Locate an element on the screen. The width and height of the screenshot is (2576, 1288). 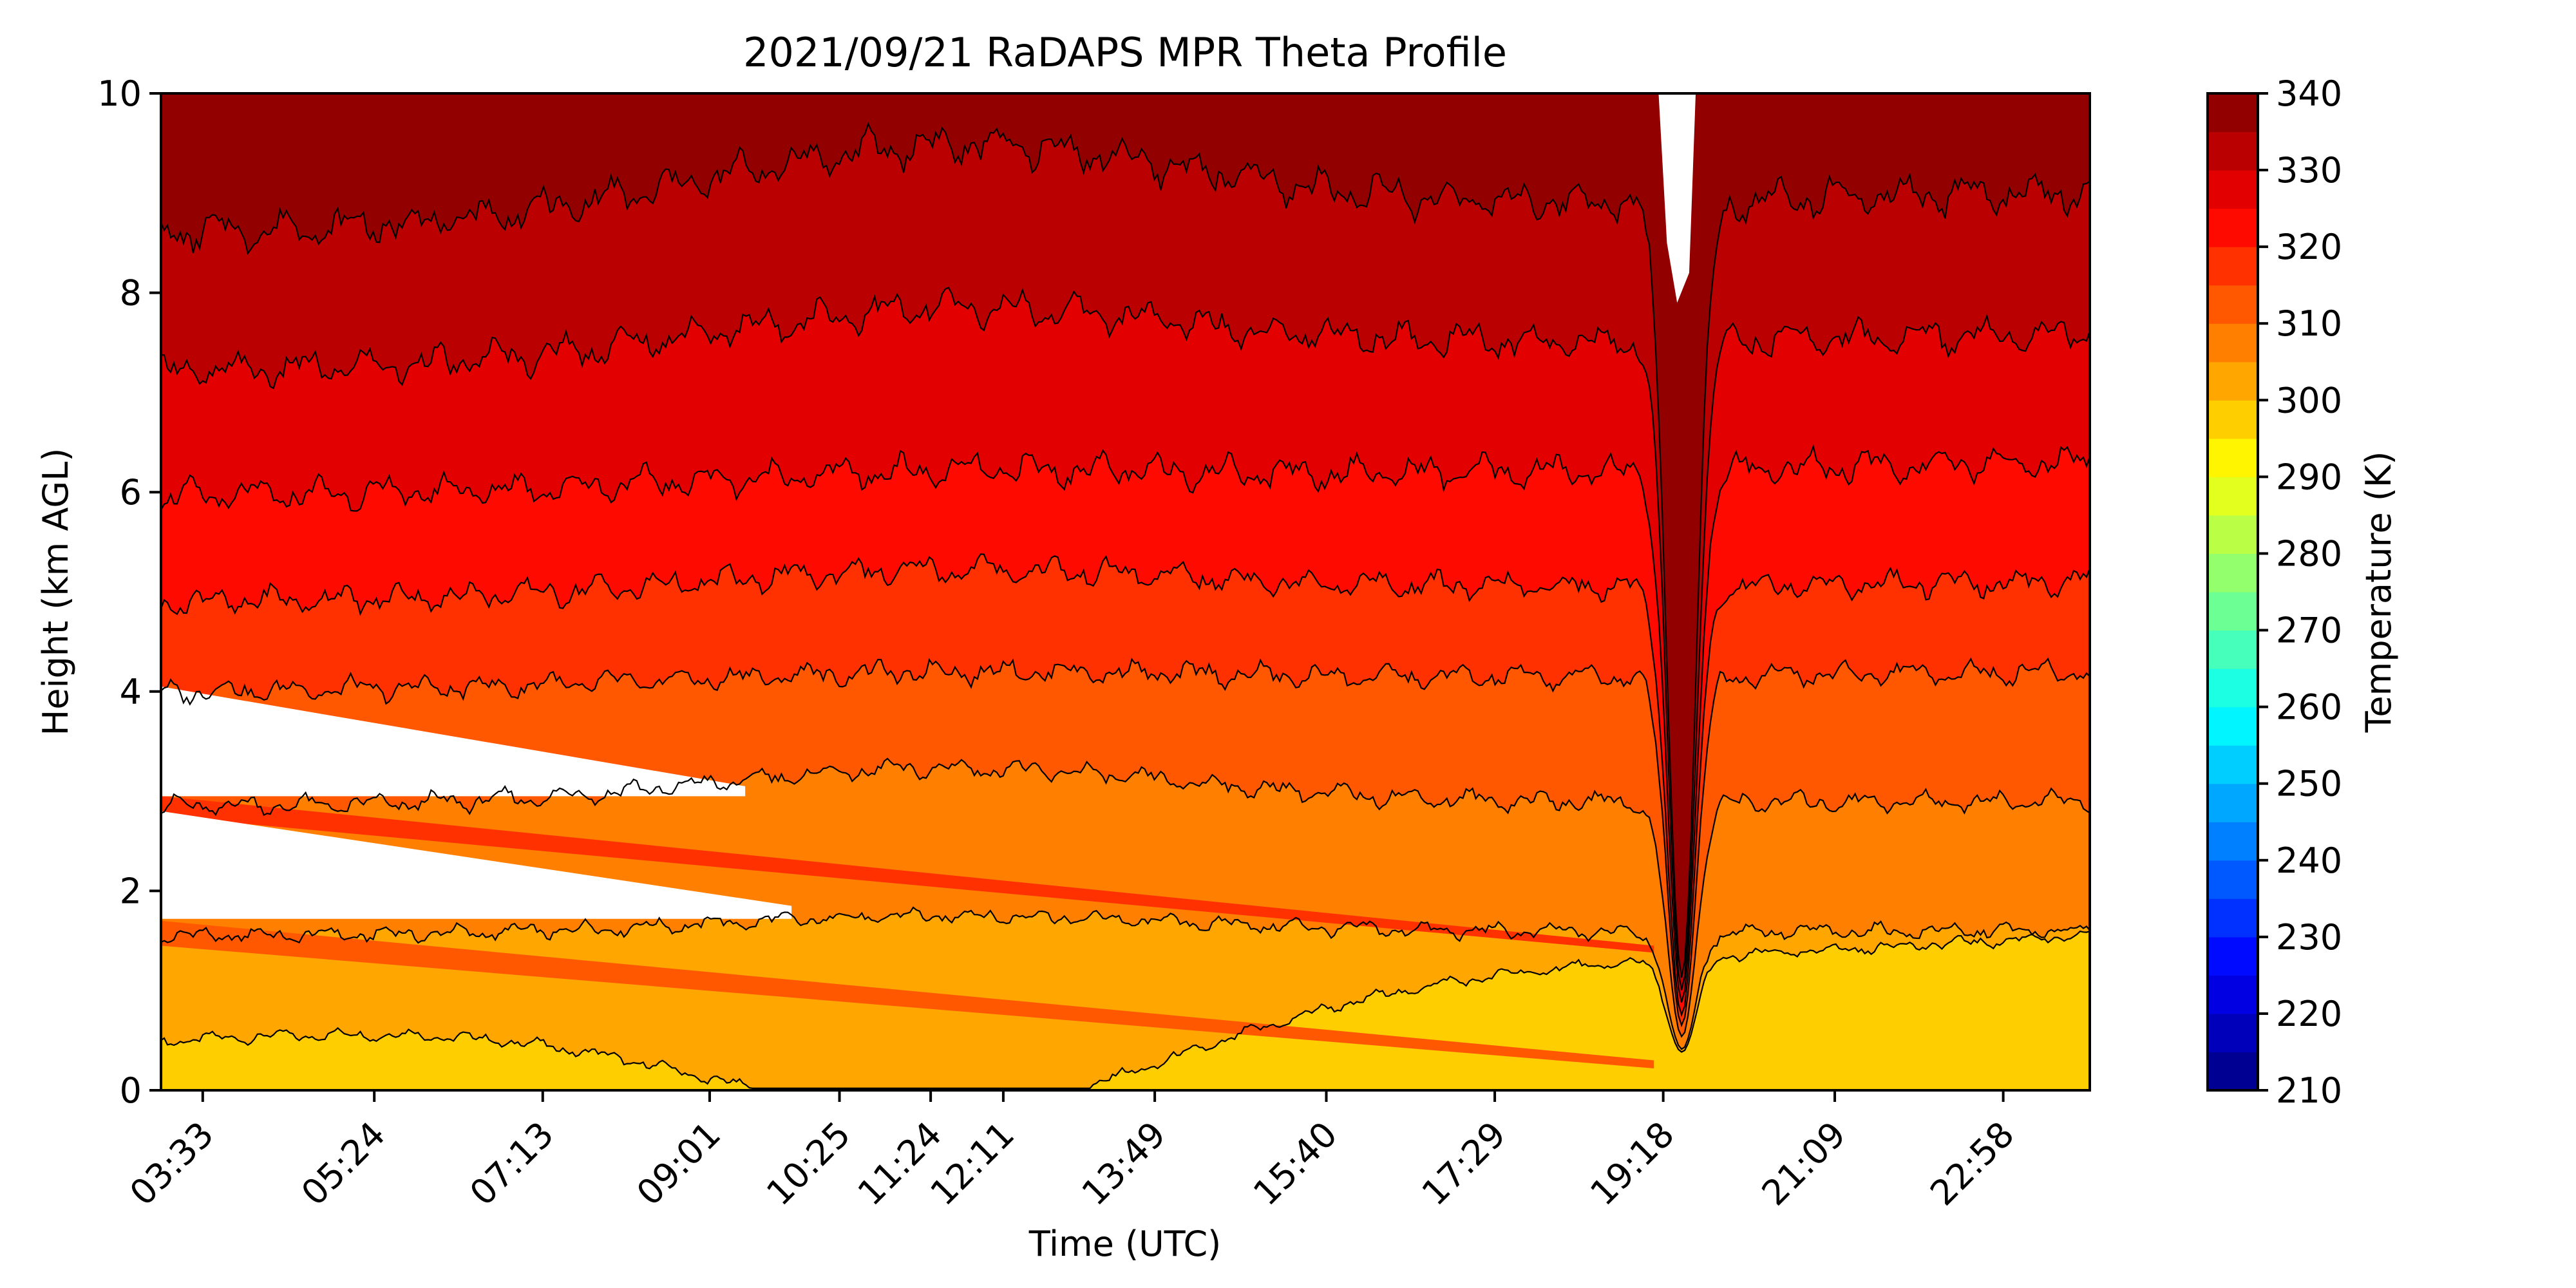
y-tick-label: 4 is located at coordinates (131, 692).